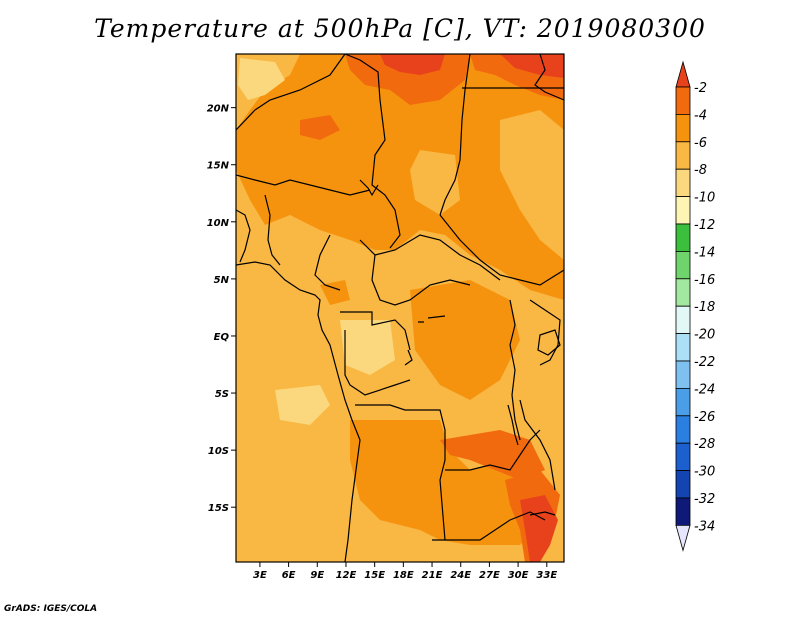 This screenshot has width=800, height=618. What do you see at coordinates (408, 357) in the screenshot?
I see `river-fragment` at bounding box center [408, 357].